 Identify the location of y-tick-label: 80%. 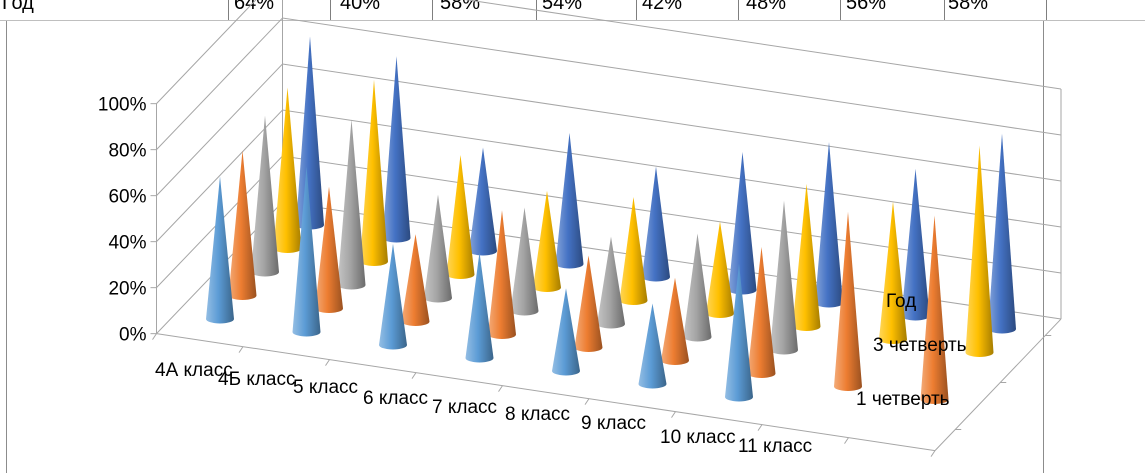
(127, 151).